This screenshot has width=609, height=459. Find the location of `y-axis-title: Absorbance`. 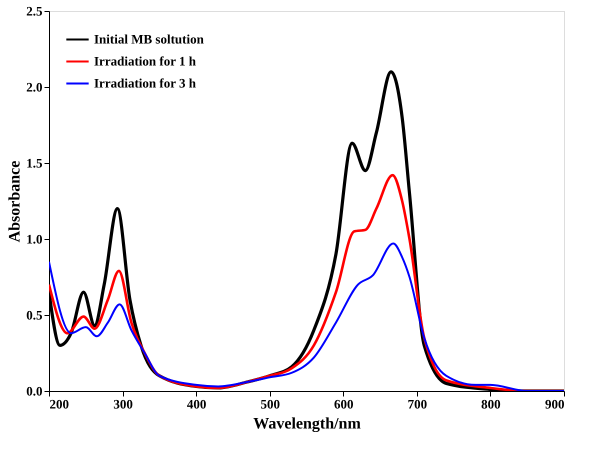

y-axis-title: Absorbance is located at coordinates (15, 201).